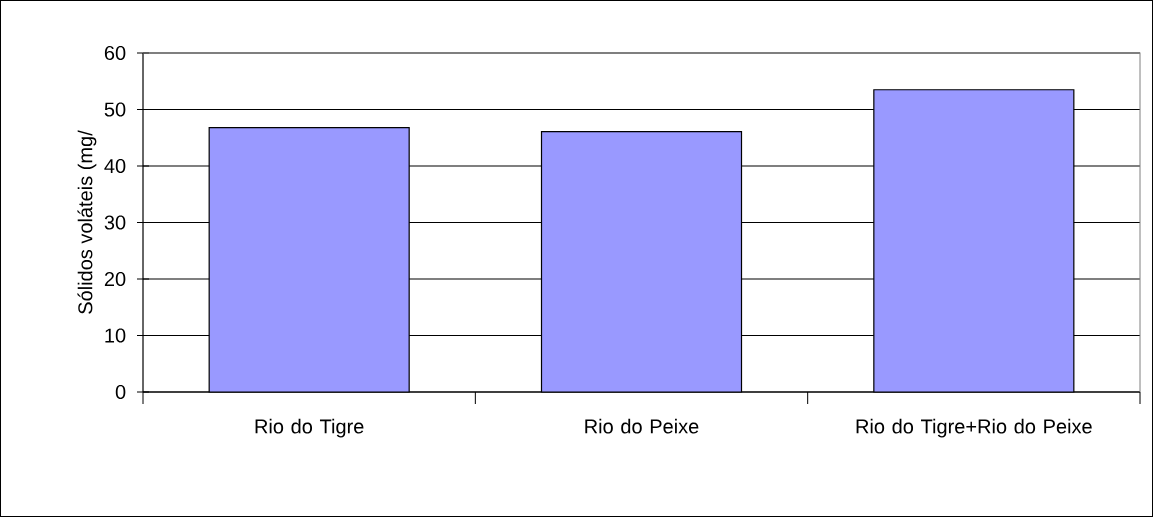 Image resolution: width=1153 pixels, height=517 pixels. What do you see at coordinates (642, 426) in the screenshot?
I see `x-tick-label: Rio do Peixe` at bounding box center [642, 426].